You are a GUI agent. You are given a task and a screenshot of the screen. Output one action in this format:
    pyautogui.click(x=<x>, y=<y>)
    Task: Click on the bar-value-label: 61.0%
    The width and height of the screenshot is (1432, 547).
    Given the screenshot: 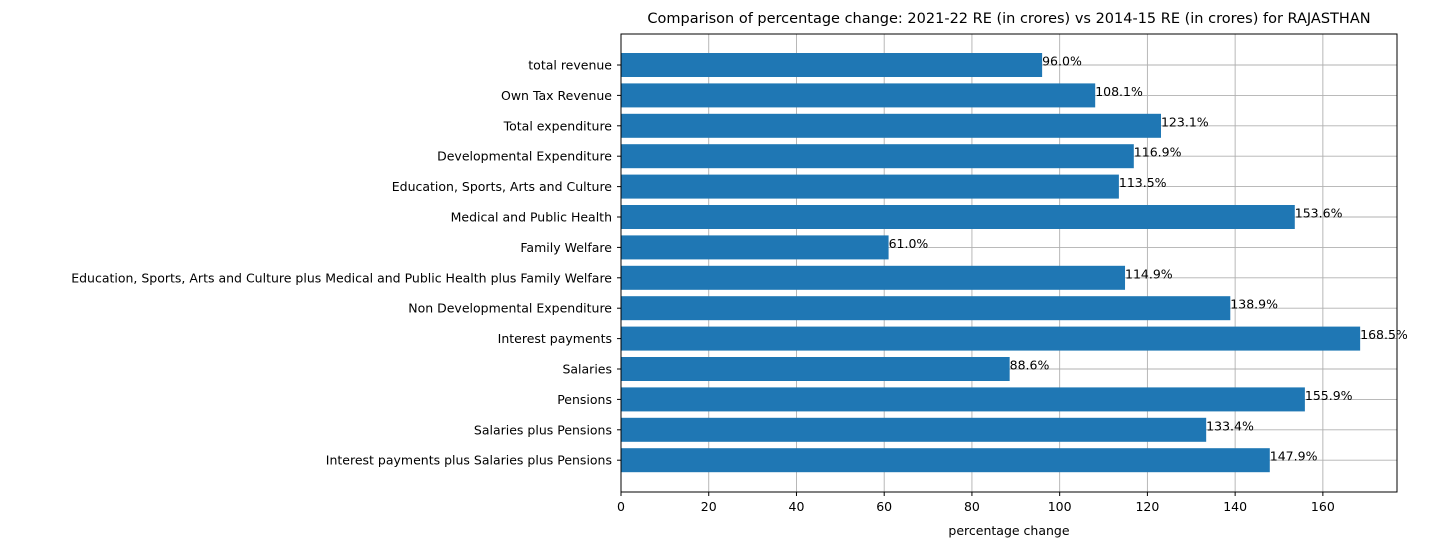 What is the action you would take?
    pyautogui.click(x=909, y=243)
    